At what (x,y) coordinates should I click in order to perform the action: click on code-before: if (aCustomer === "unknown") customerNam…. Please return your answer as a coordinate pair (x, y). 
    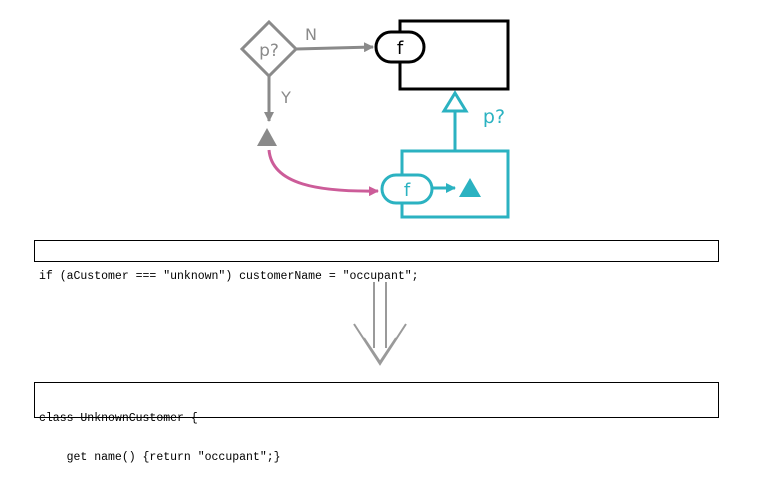
    Looking at the image, I should click on (376, 261).